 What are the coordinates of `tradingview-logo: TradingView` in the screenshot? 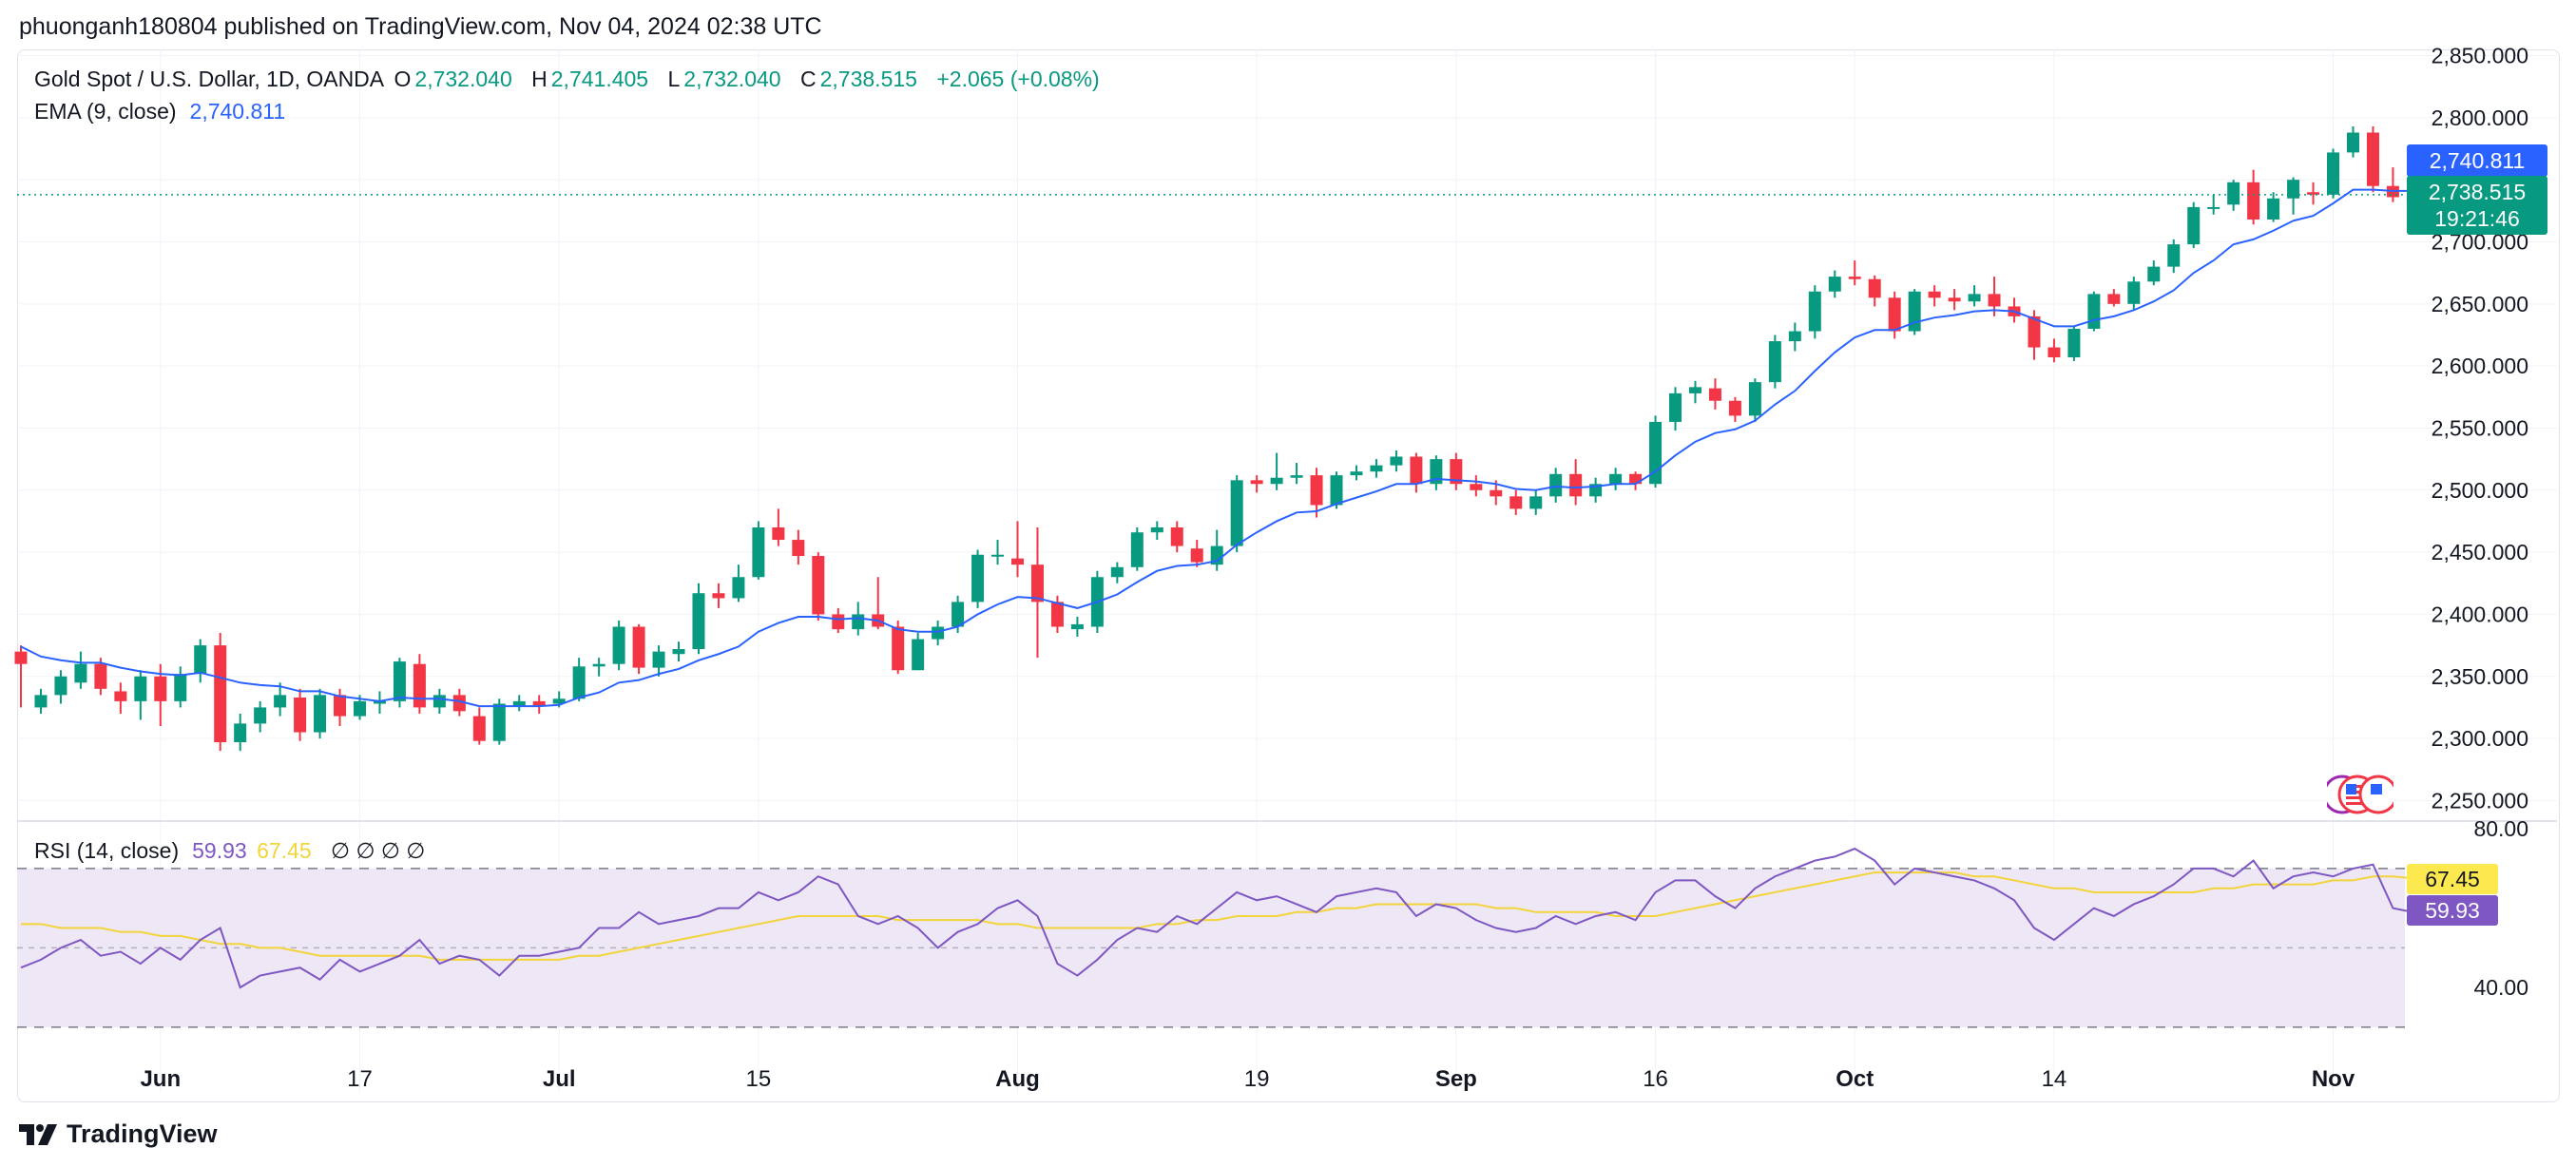 It's located at (119, 1134).